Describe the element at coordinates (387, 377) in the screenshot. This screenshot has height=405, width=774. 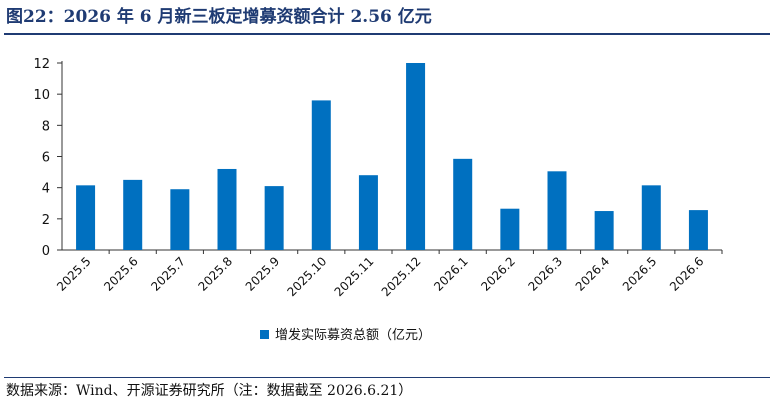
I see `footer-divider` at that location.